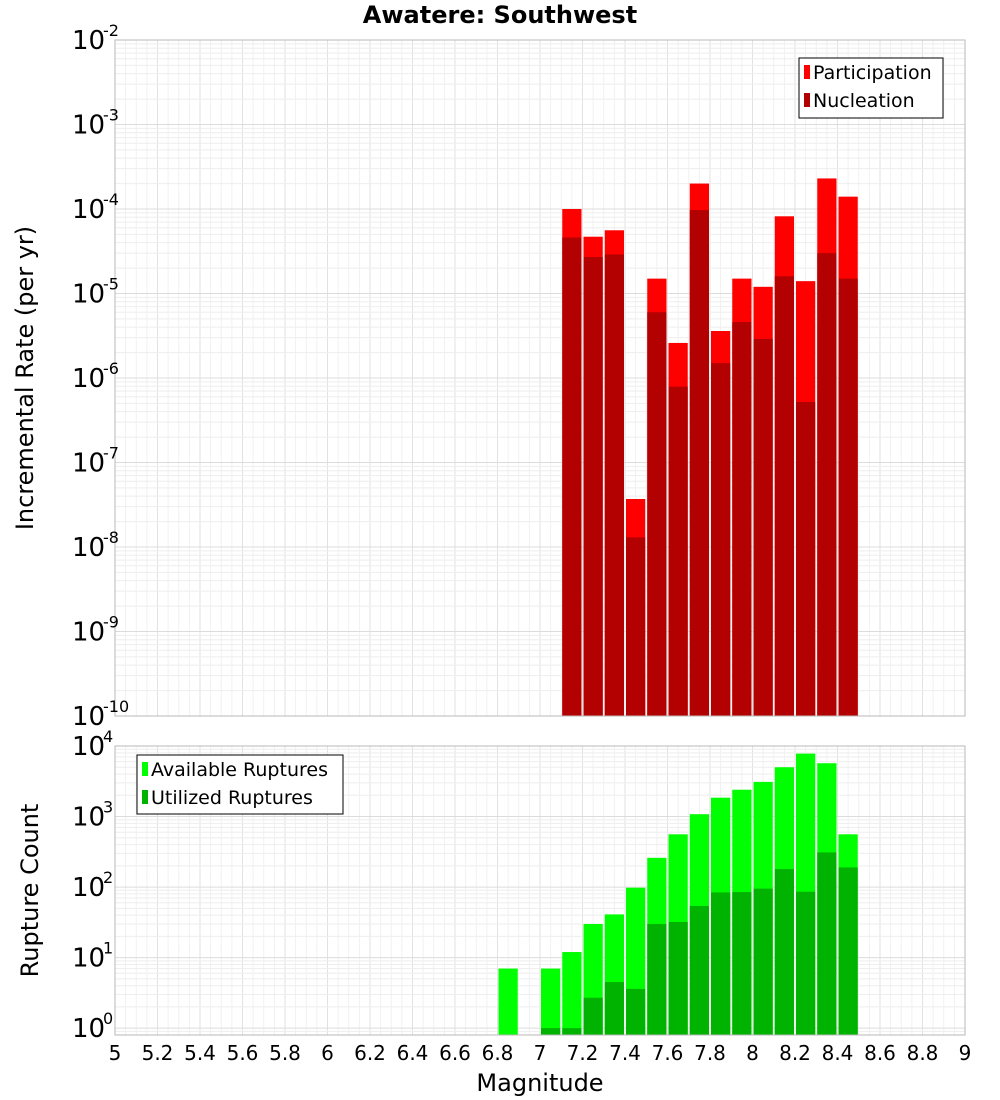  I want to click on x-tick-label: 9, so click(965, 1053).